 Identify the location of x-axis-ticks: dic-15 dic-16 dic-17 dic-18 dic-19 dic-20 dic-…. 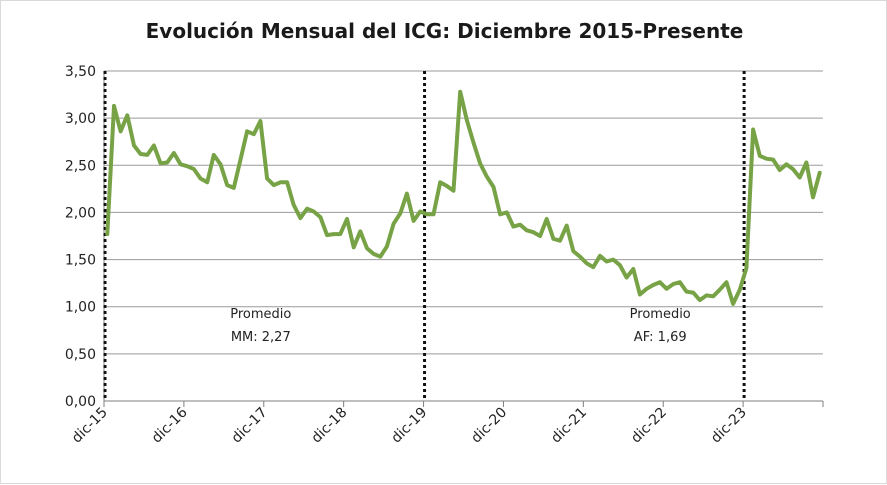
(446, 424).